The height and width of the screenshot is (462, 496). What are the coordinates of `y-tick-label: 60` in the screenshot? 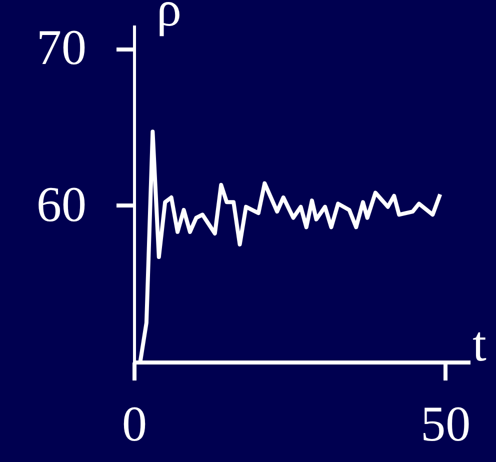 It's located at (61, 204).